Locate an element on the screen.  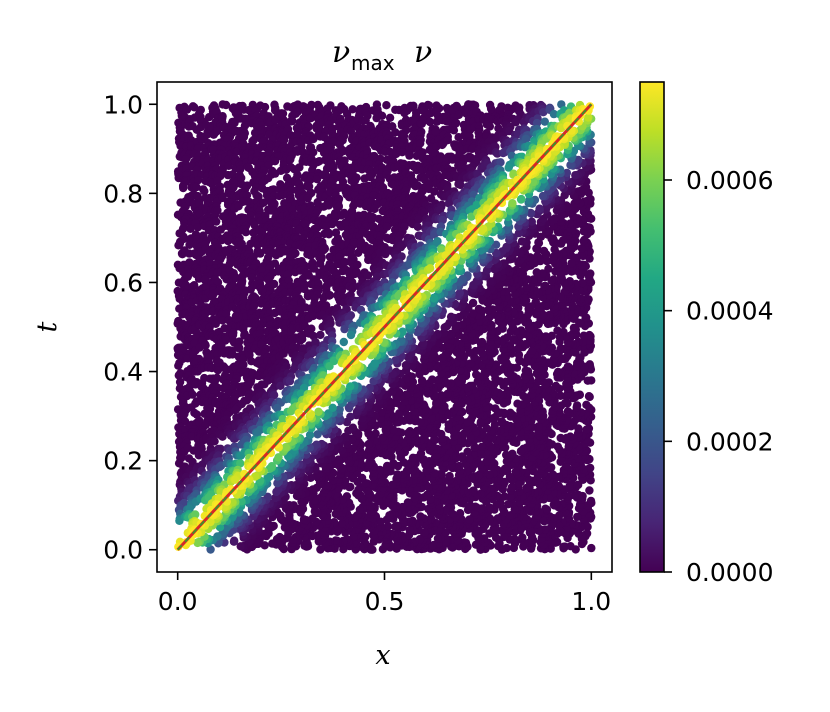
title-subscript: max is located at coordinates (373, 63).